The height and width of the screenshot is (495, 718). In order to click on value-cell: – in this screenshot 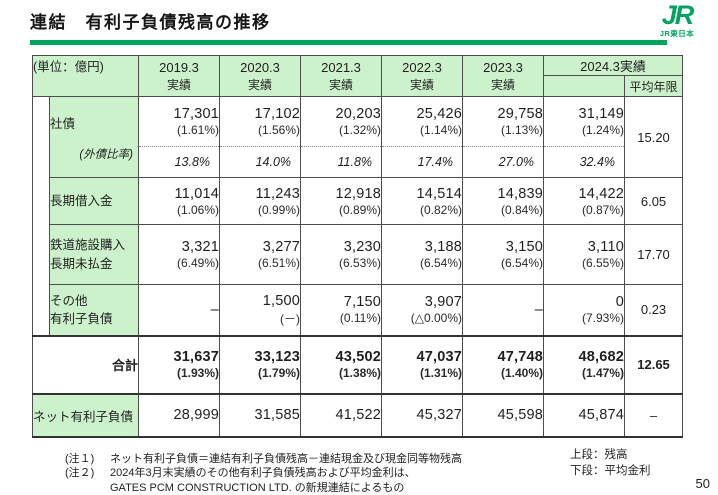, I will do `click(179, 310)`.